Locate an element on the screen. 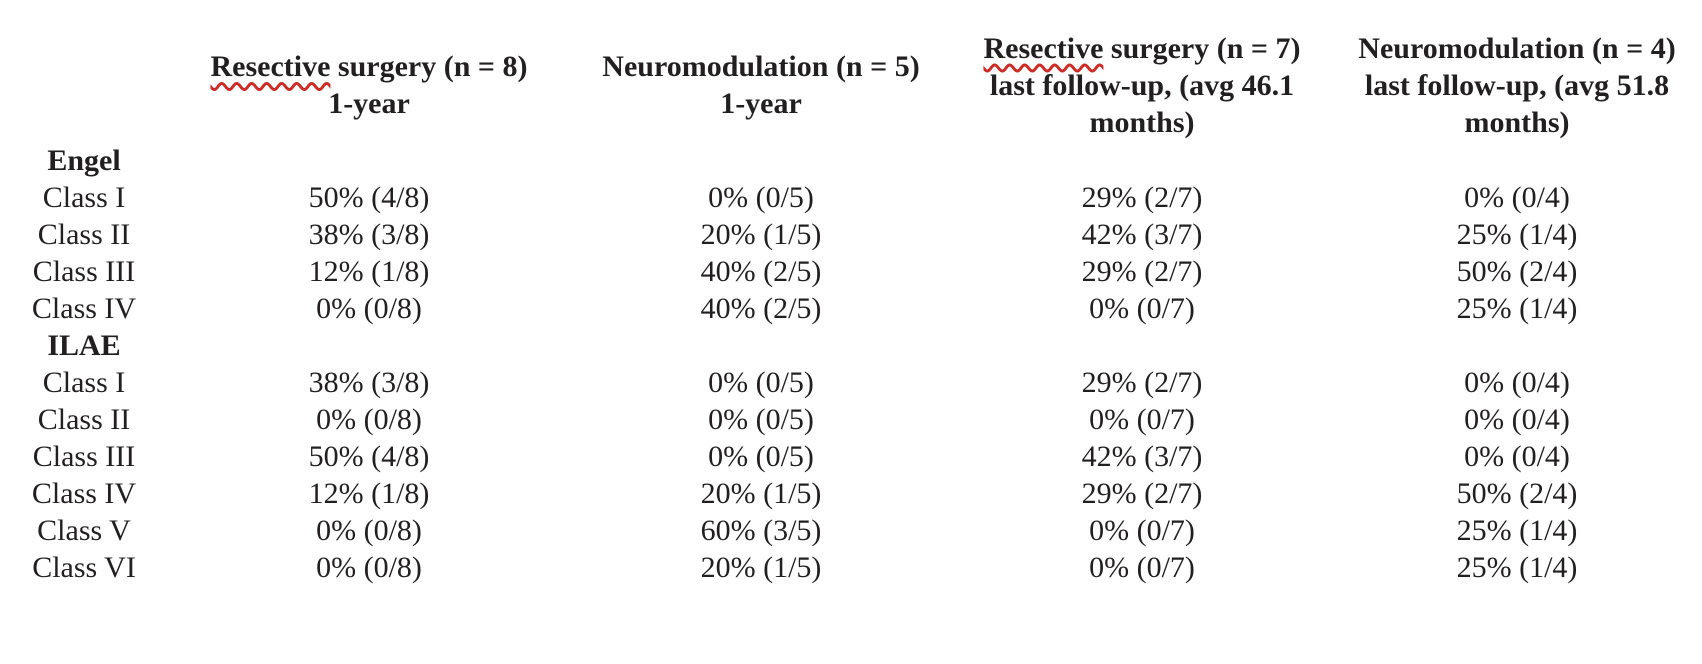 This screenshot has height=664, width=1702. section-header-row: Engel is located at coordinates (851, 160).